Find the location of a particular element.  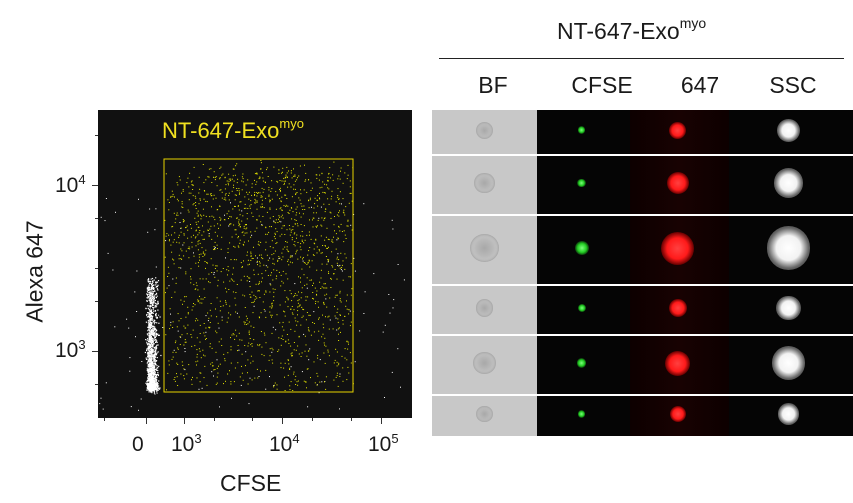

cell-signal is located at coordinates (677, 308).